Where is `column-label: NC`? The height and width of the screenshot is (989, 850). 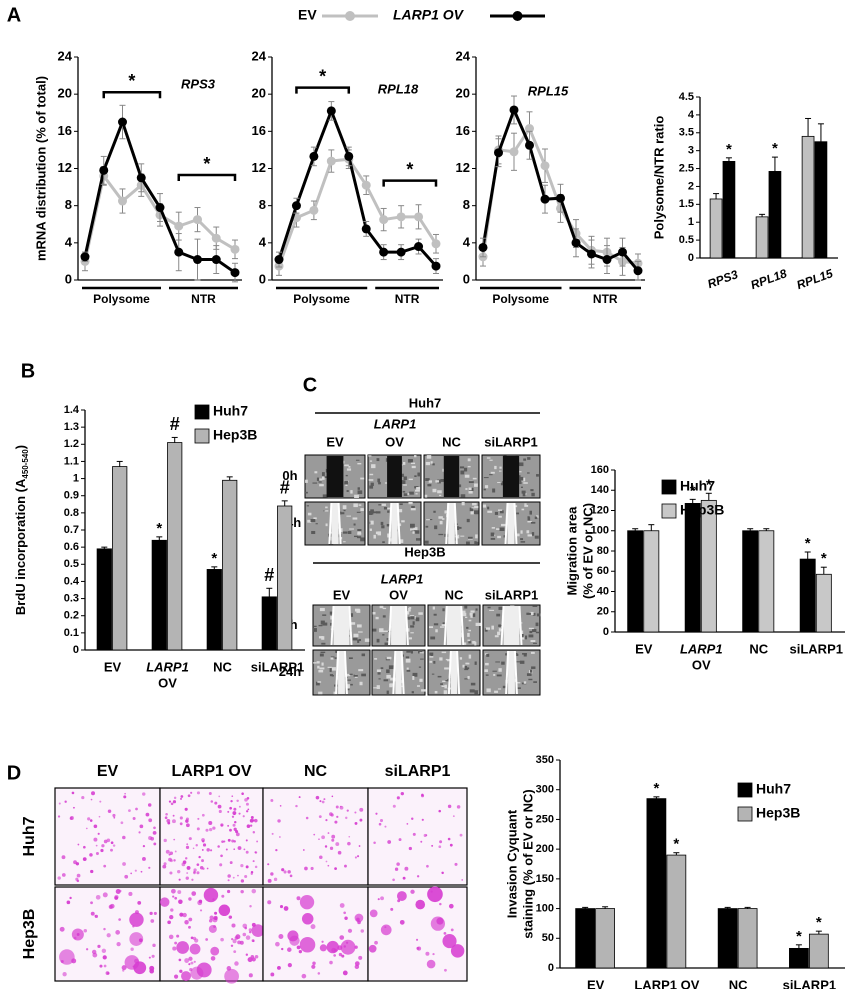
column-label: NC is located at coordinates (451, 441).